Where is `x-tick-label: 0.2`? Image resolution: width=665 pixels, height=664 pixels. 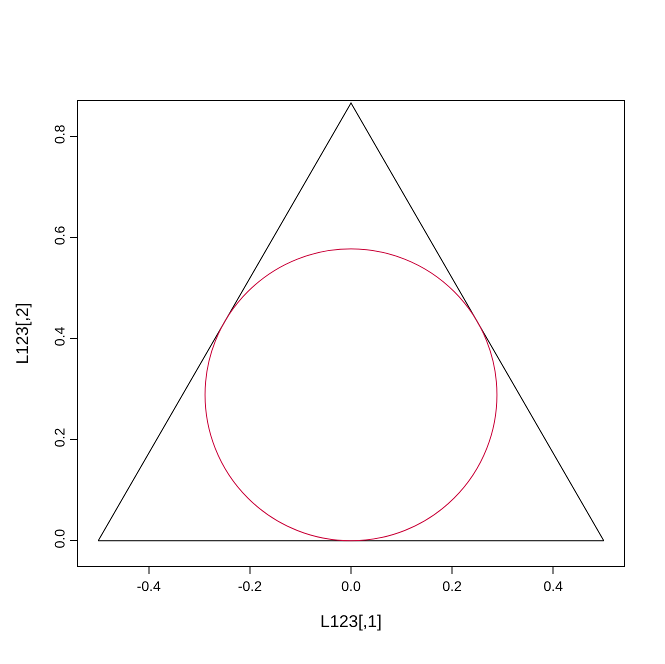 x-tick-label: 0.2 is located at coordinates (452, 586).